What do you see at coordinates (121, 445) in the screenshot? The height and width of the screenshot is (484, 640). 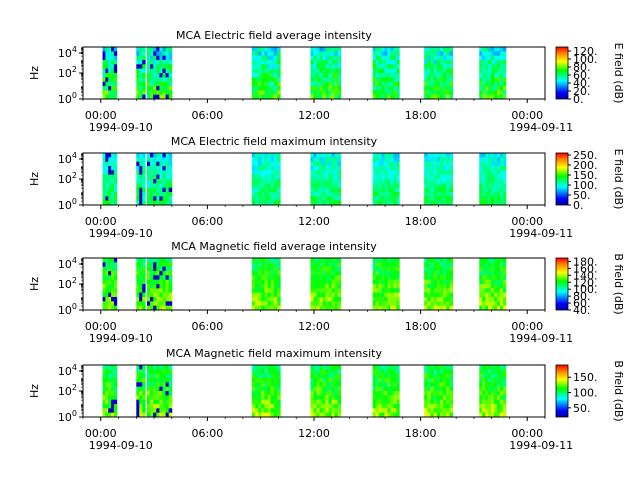 I see `x-date-label: 1994-09-10` at bounding box center [121, 445].